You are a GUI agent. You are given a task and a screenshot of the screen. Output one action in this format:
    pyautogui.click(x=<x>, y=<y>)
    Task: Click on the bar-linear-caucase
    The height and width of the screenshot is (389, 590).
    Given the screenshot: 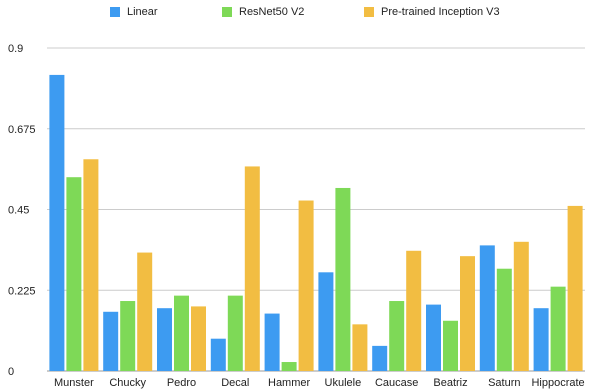 What is the action you would take?
    pyautogui.click(x=380, y=358)
    